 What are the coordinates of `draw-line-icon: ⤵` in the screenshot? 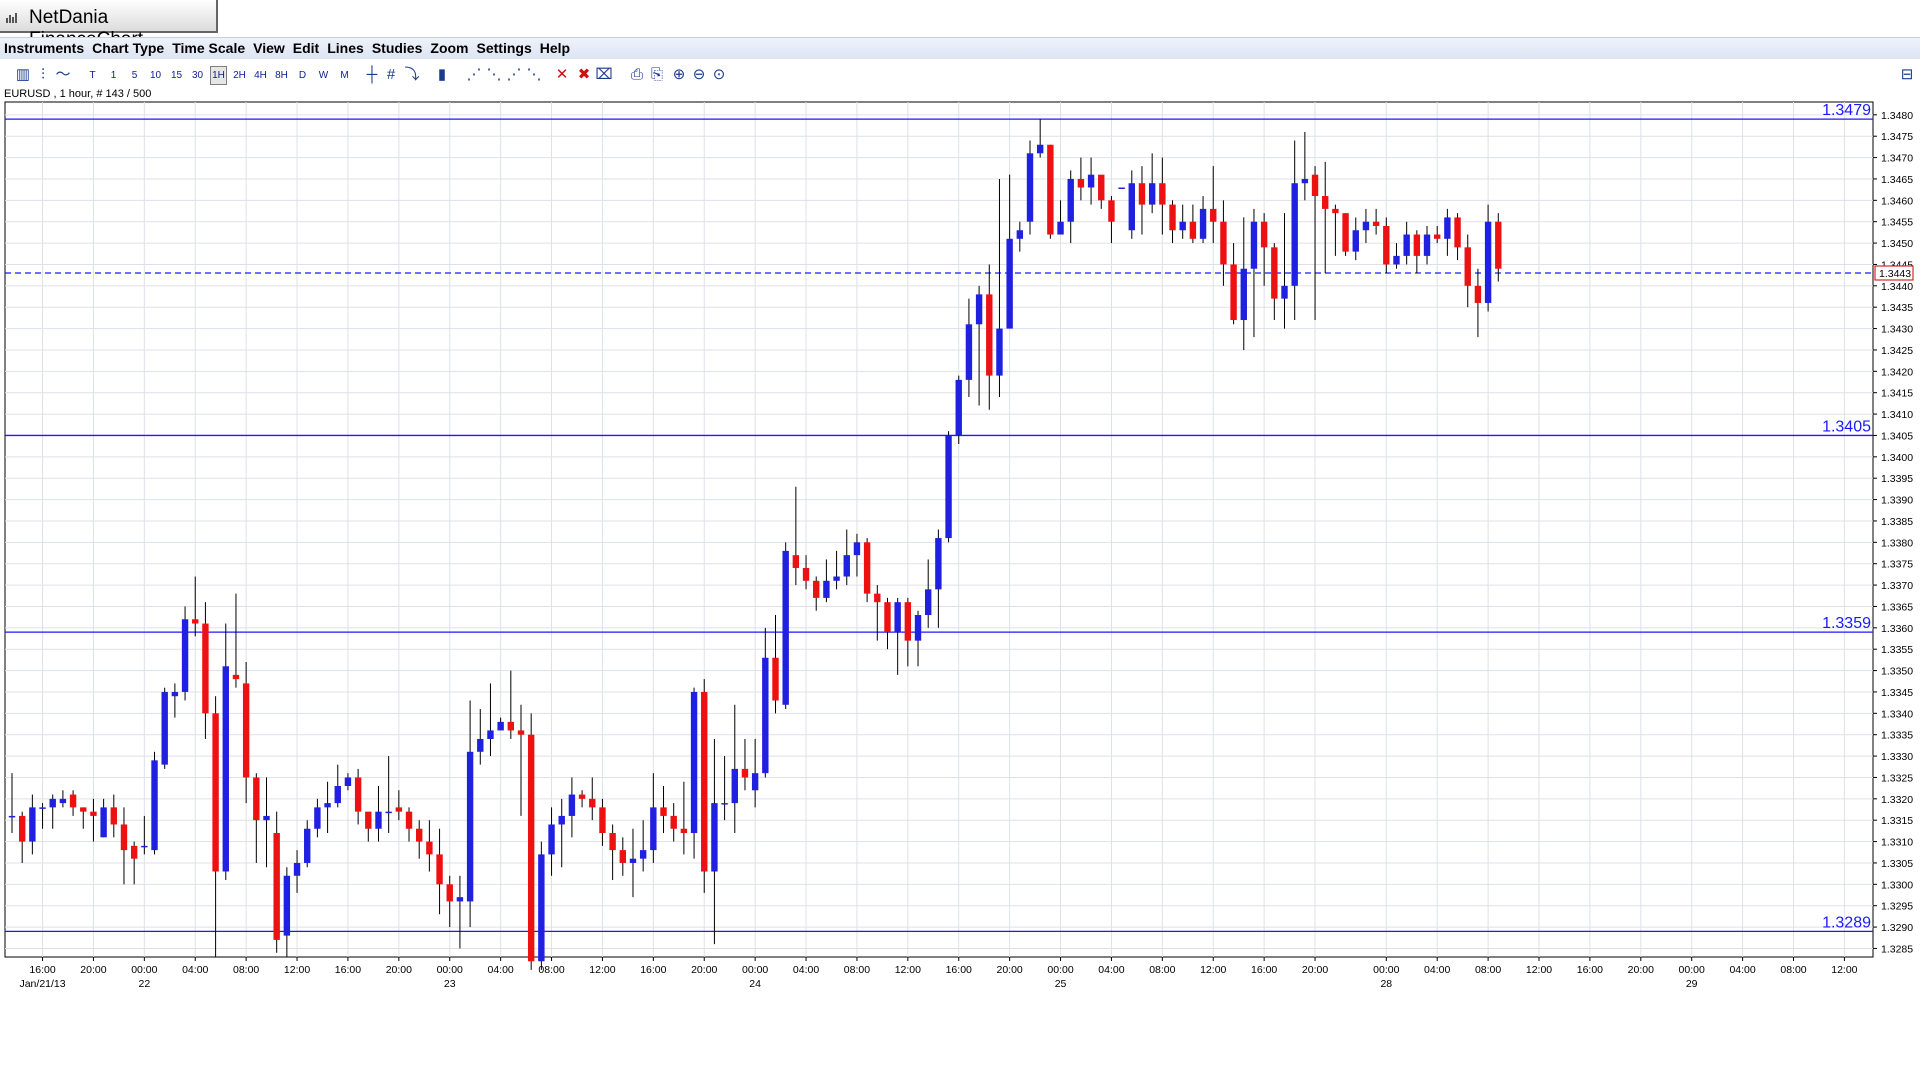 It's located at (412, 74).